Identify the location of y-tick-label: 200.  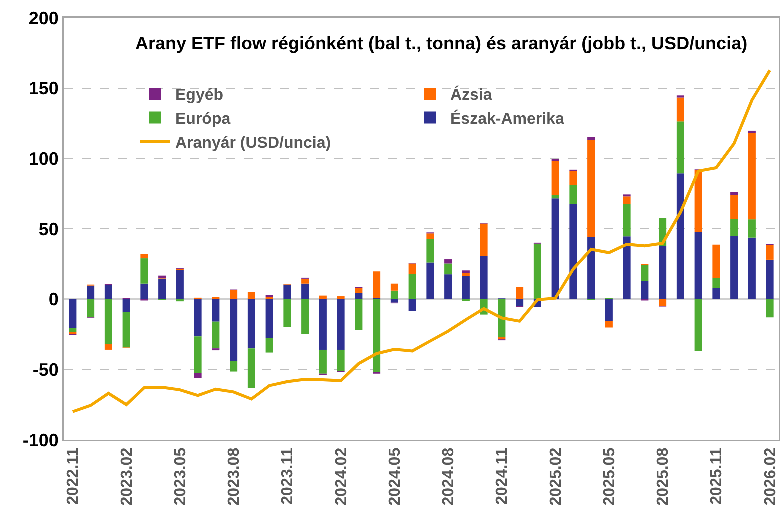
(43, 18).